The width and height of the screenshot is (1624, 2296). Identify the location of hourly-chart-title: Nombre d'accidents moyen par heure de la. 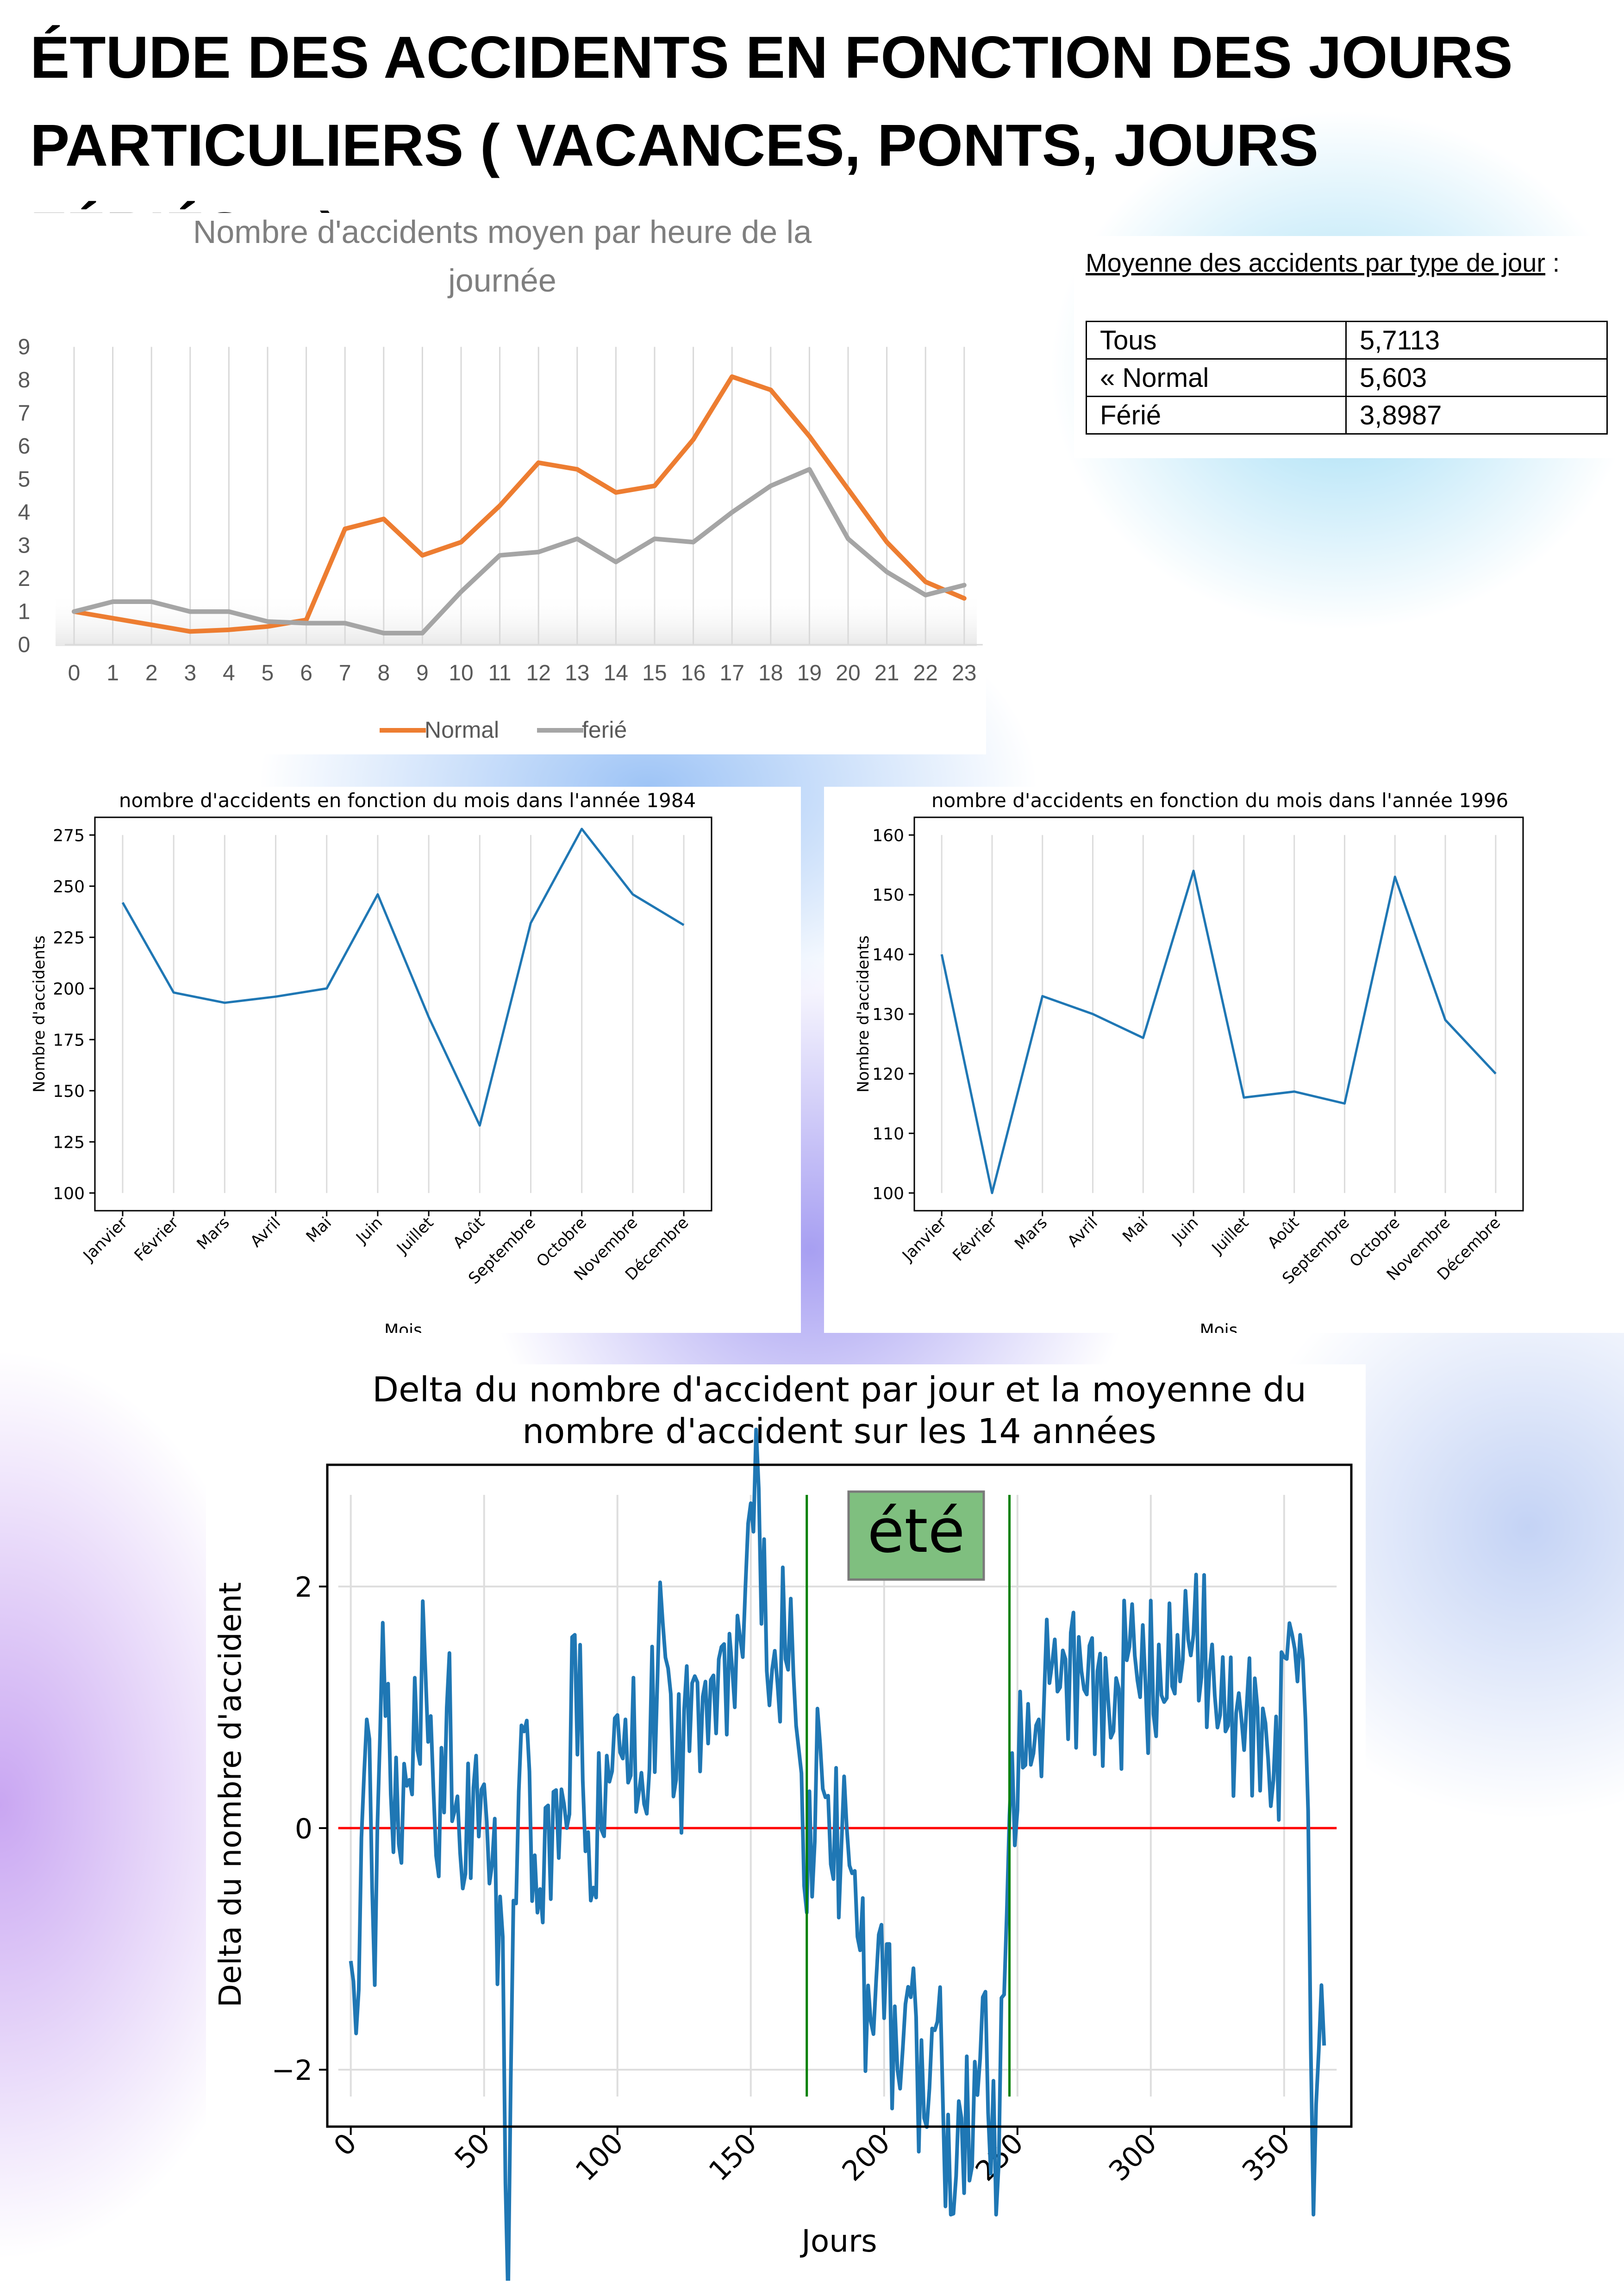
(503, 232).